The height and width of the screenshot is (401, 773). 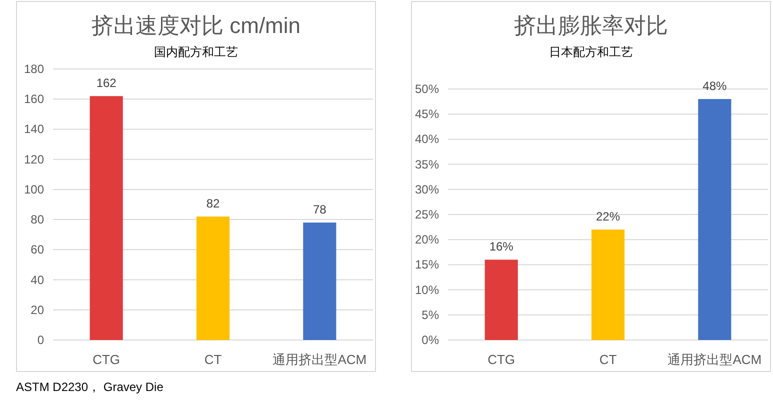 What do you see at coordinates (319, 209) in the screenshot?
I see `data-label: 78` at bounding box center [319, 209].